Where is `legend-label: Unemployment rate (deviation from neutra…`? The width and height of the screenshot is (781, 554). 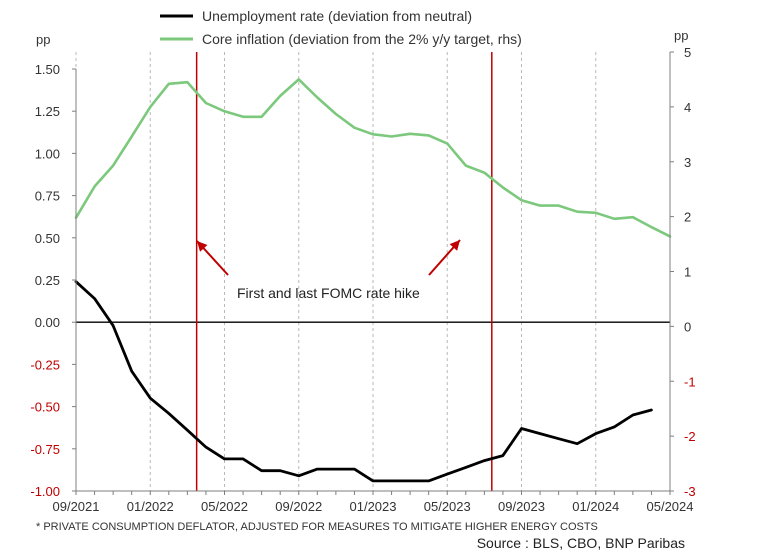
legend-label: Unemployment rate (deviation from neutra… is located at coordinates (337, 16).